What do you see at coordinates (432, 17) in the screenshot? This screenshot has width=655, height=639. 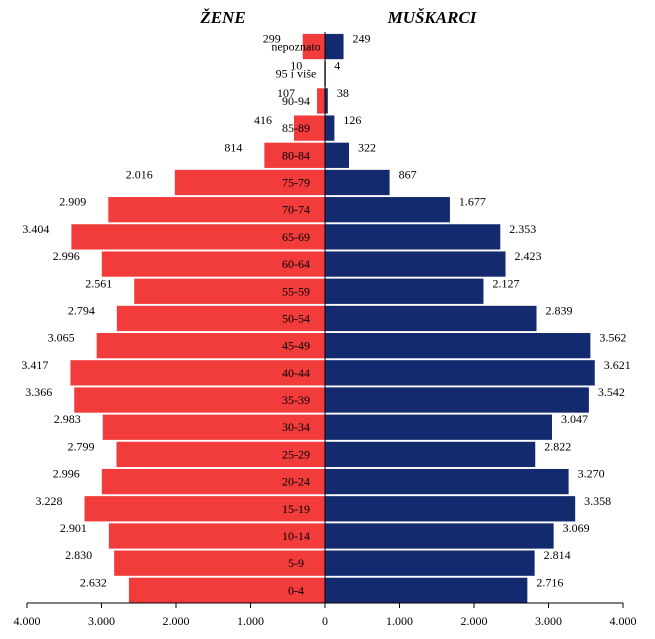 I see `header-men: MUŠKARCI` at bounding box center [432, 17].